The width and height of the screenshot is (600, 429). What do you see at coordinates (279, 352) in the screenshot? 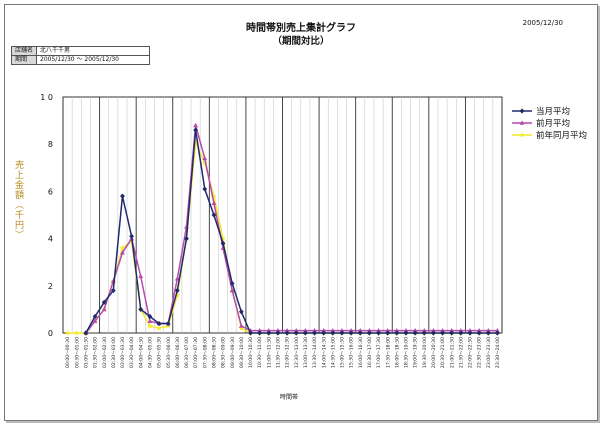
I see `x-tick-label: 11:30～12:00` at bounding box center [279, 352].